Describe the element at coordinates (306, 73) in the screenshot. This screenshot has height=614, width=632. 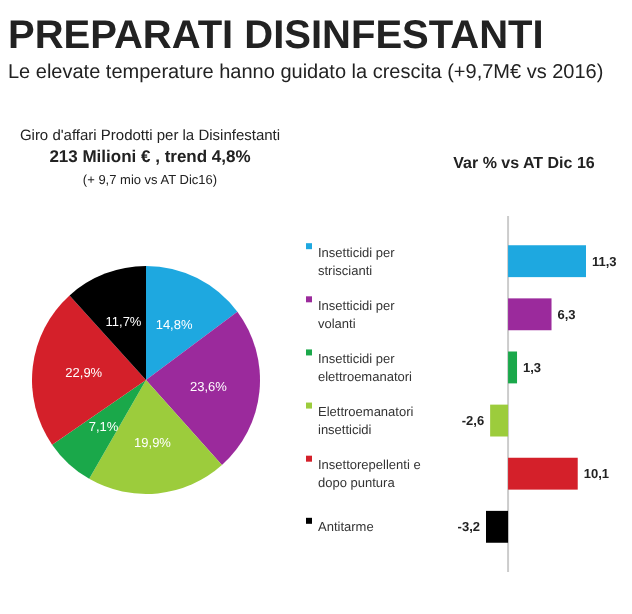
I see `text: Le elevate temperature hanno guidato la crescita (+9,7M€ vs 2016)` at that location.